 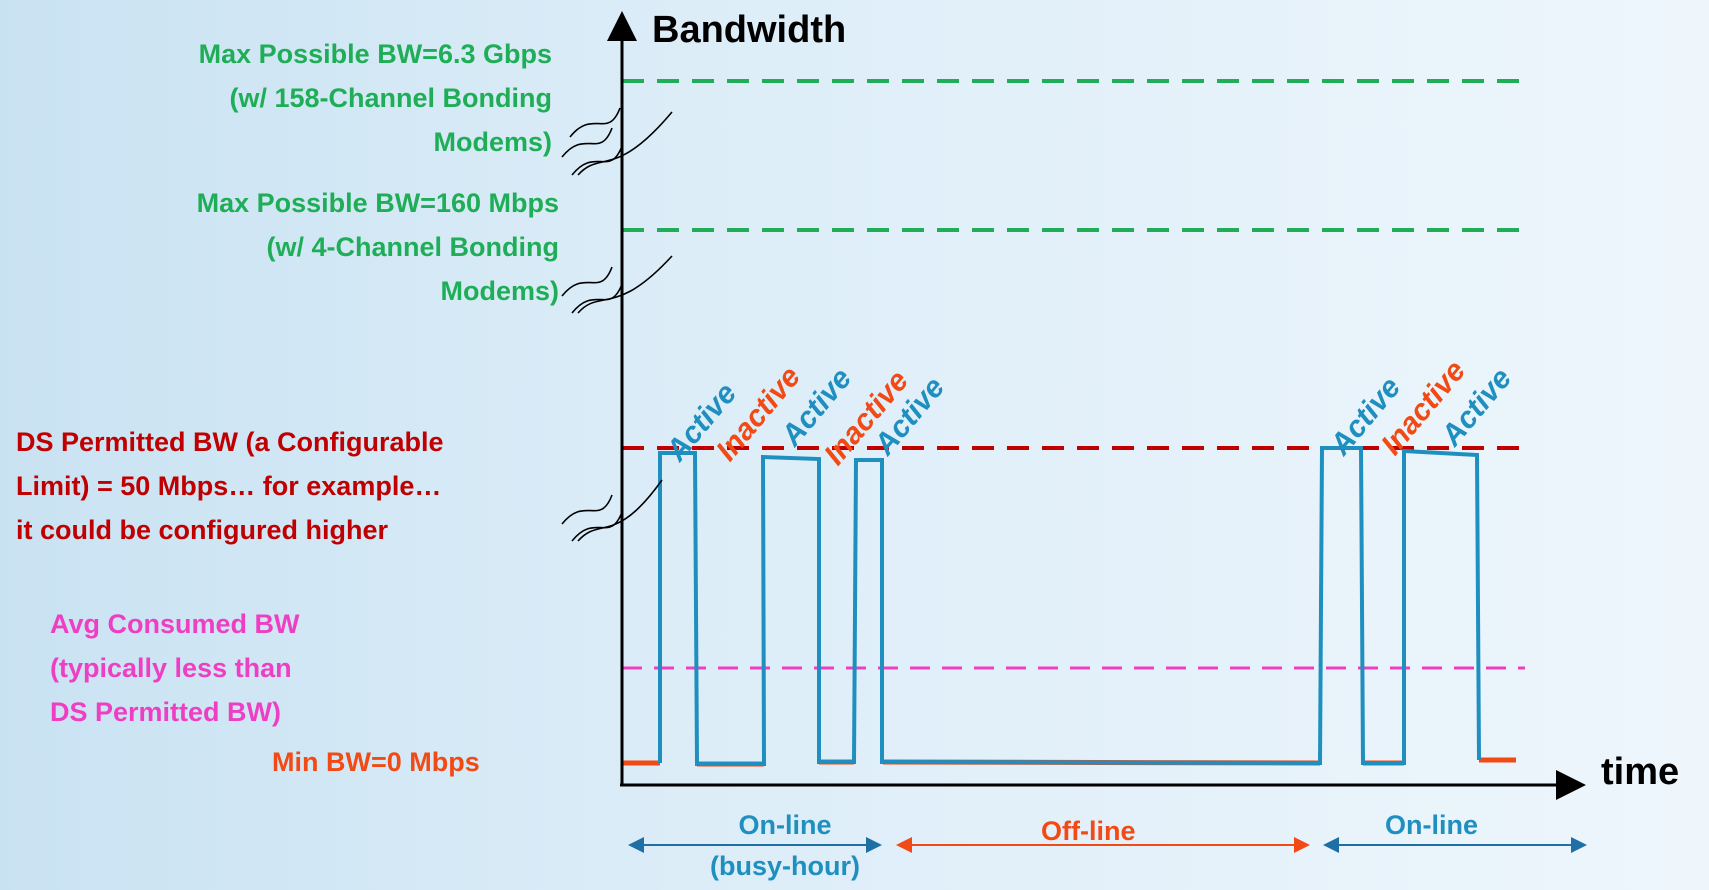 What do you see at coordinates (1088, 831) in the screenshot?
I see `period-offline: Off-line` at bounding box center [1088, 831].